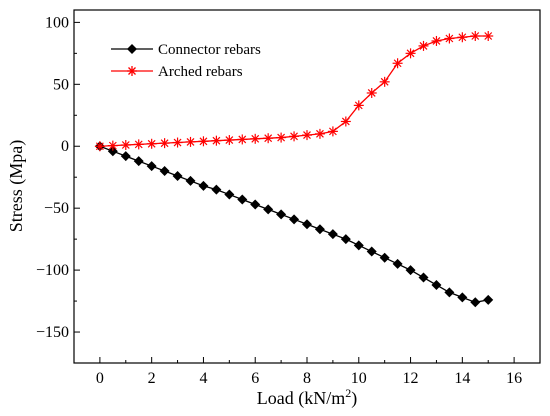 Image resolution: width=550 pixels, height=416 pixels. What do you see at coordinates (58, 177) in the screenshot?
I see `y-axis-ticks: 100 50 0 −50 −100 −150` at bounding box center [58, 177].